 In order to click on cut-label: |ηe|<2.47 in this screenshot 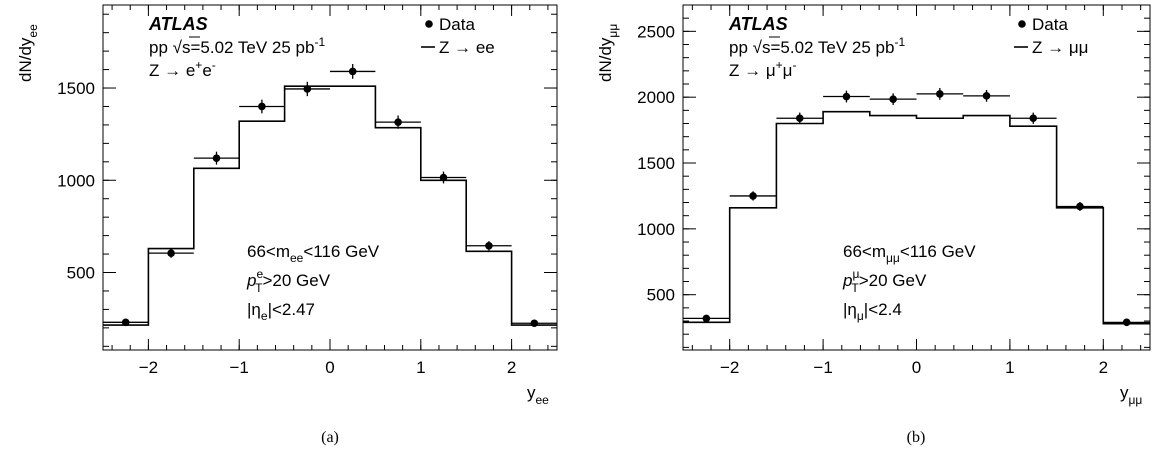, I will do `click(281, 311)`.